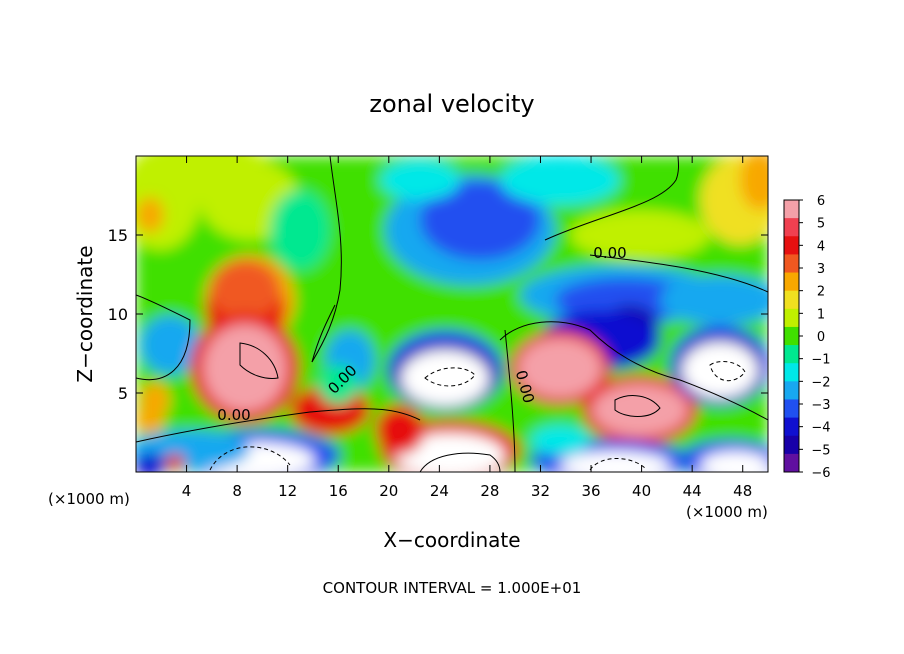  Describe the element at coordinates (820, 360) in the screenshot. I see `colorbar-label: −1` at that location.